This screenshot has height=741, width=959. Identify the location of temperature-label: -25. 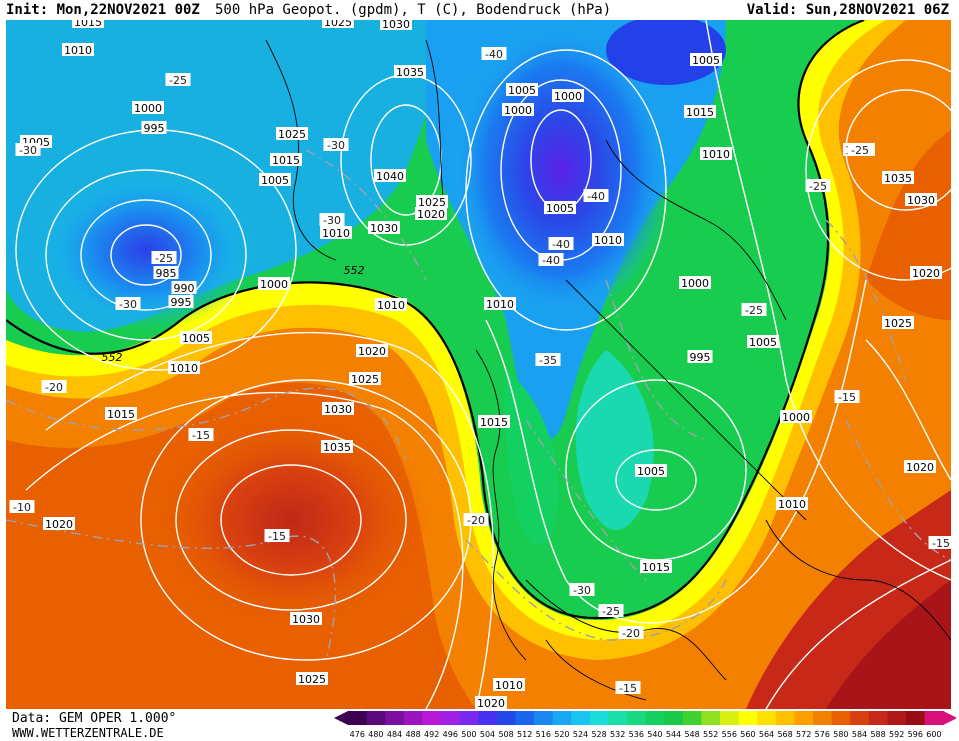
(178, 80).